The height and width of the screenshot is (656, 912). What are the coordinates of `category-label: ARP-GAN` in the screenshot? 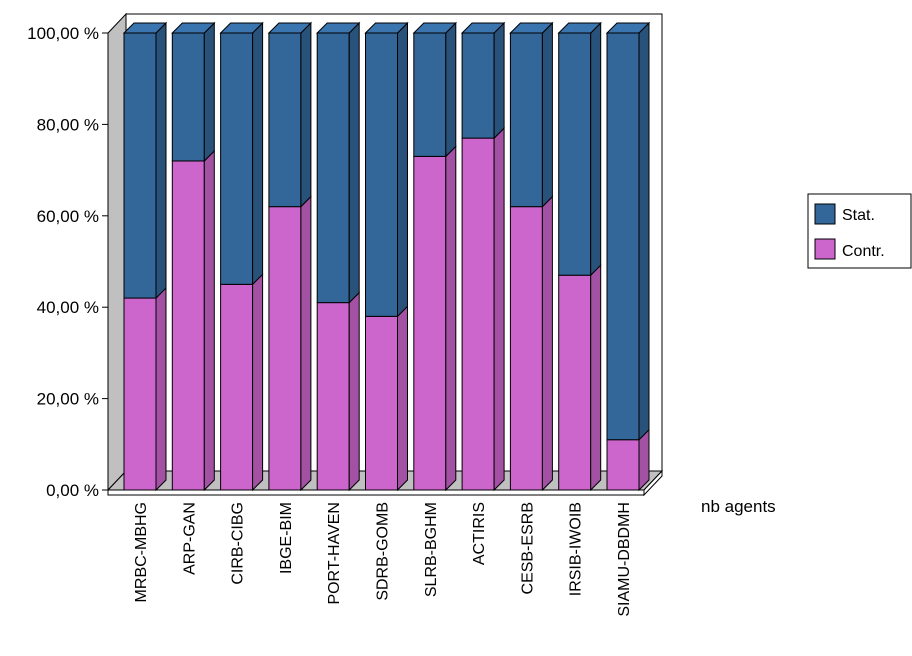 It's located at (189, 538).